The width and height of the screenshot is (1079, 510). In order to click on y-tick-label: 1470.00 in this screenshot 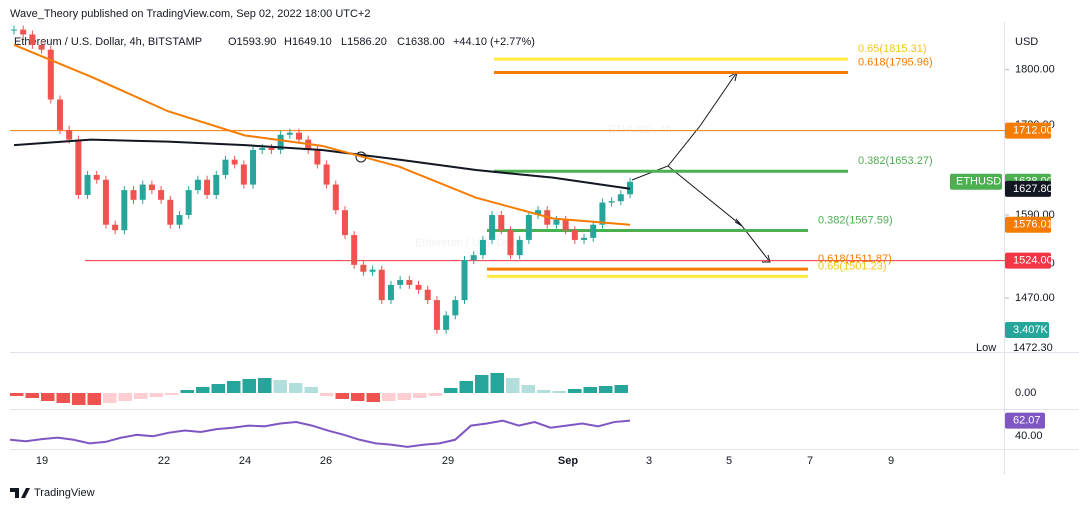, I will do `click(1035, 298)`.